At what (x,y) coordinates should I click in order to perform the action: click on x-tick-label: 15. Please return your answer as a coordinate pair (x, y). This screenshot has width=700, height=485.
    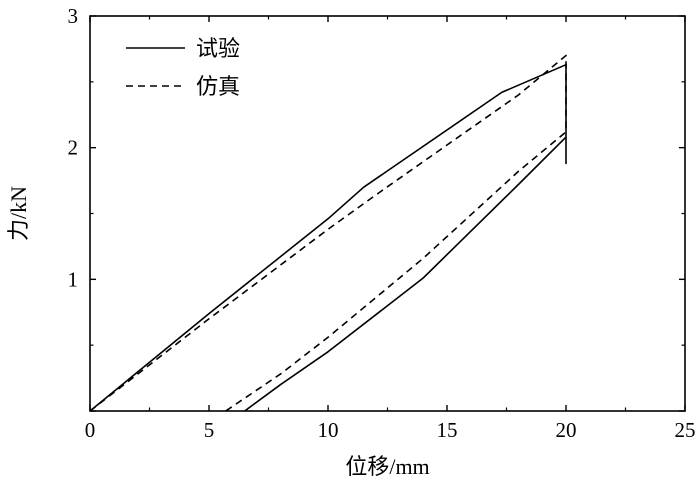
    Looking at the image, I should click on (447, 430).